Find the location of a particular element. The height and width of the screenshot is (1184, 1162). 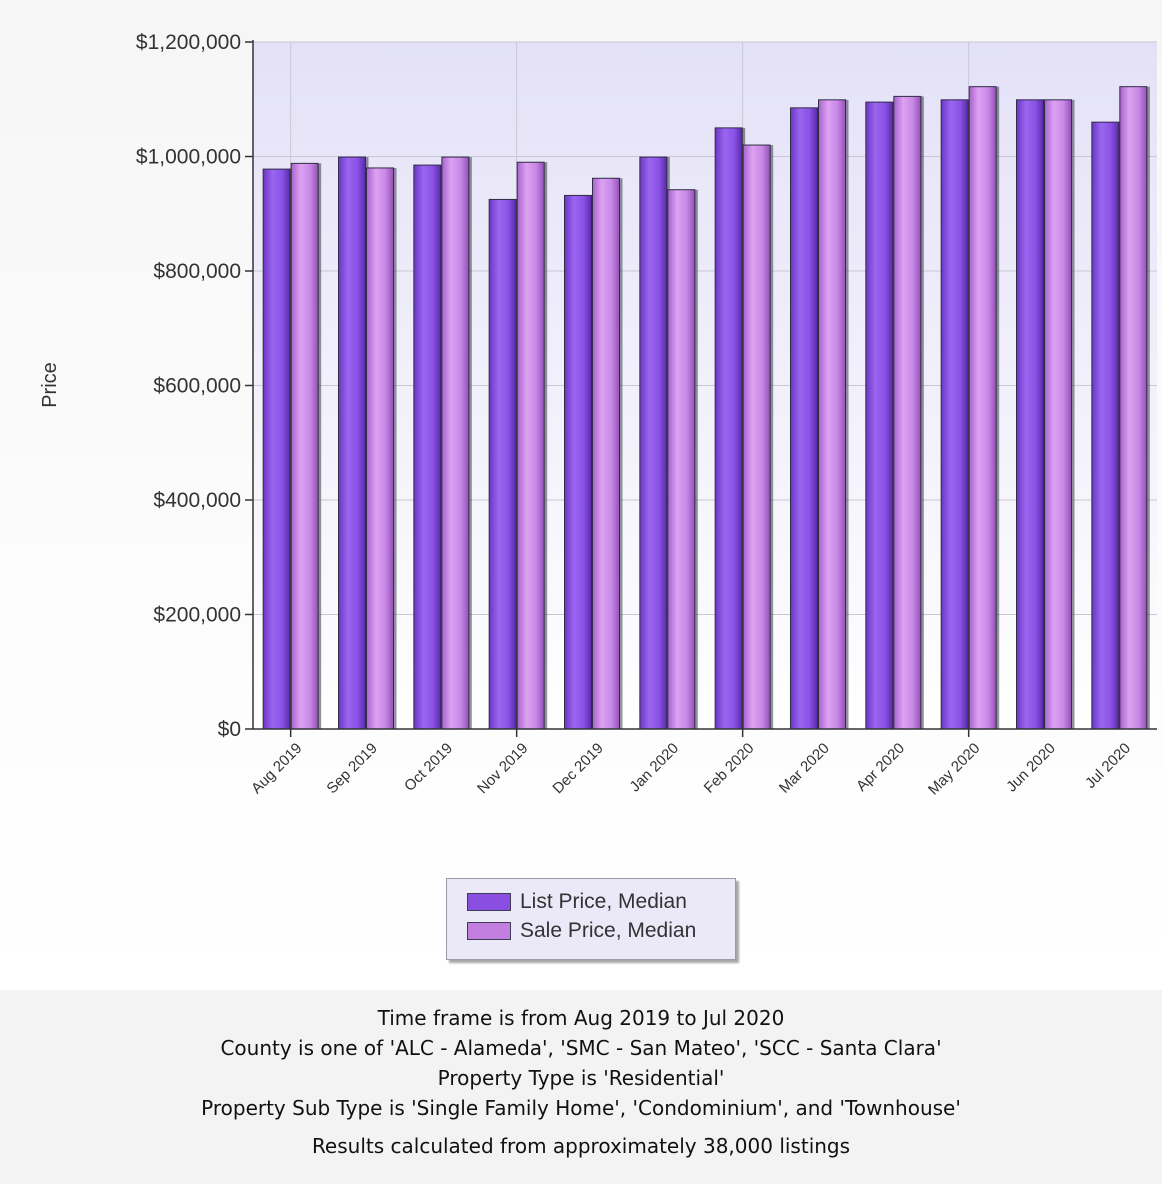

y-tick-label: $200,000 is located at coordinates (197, 615).